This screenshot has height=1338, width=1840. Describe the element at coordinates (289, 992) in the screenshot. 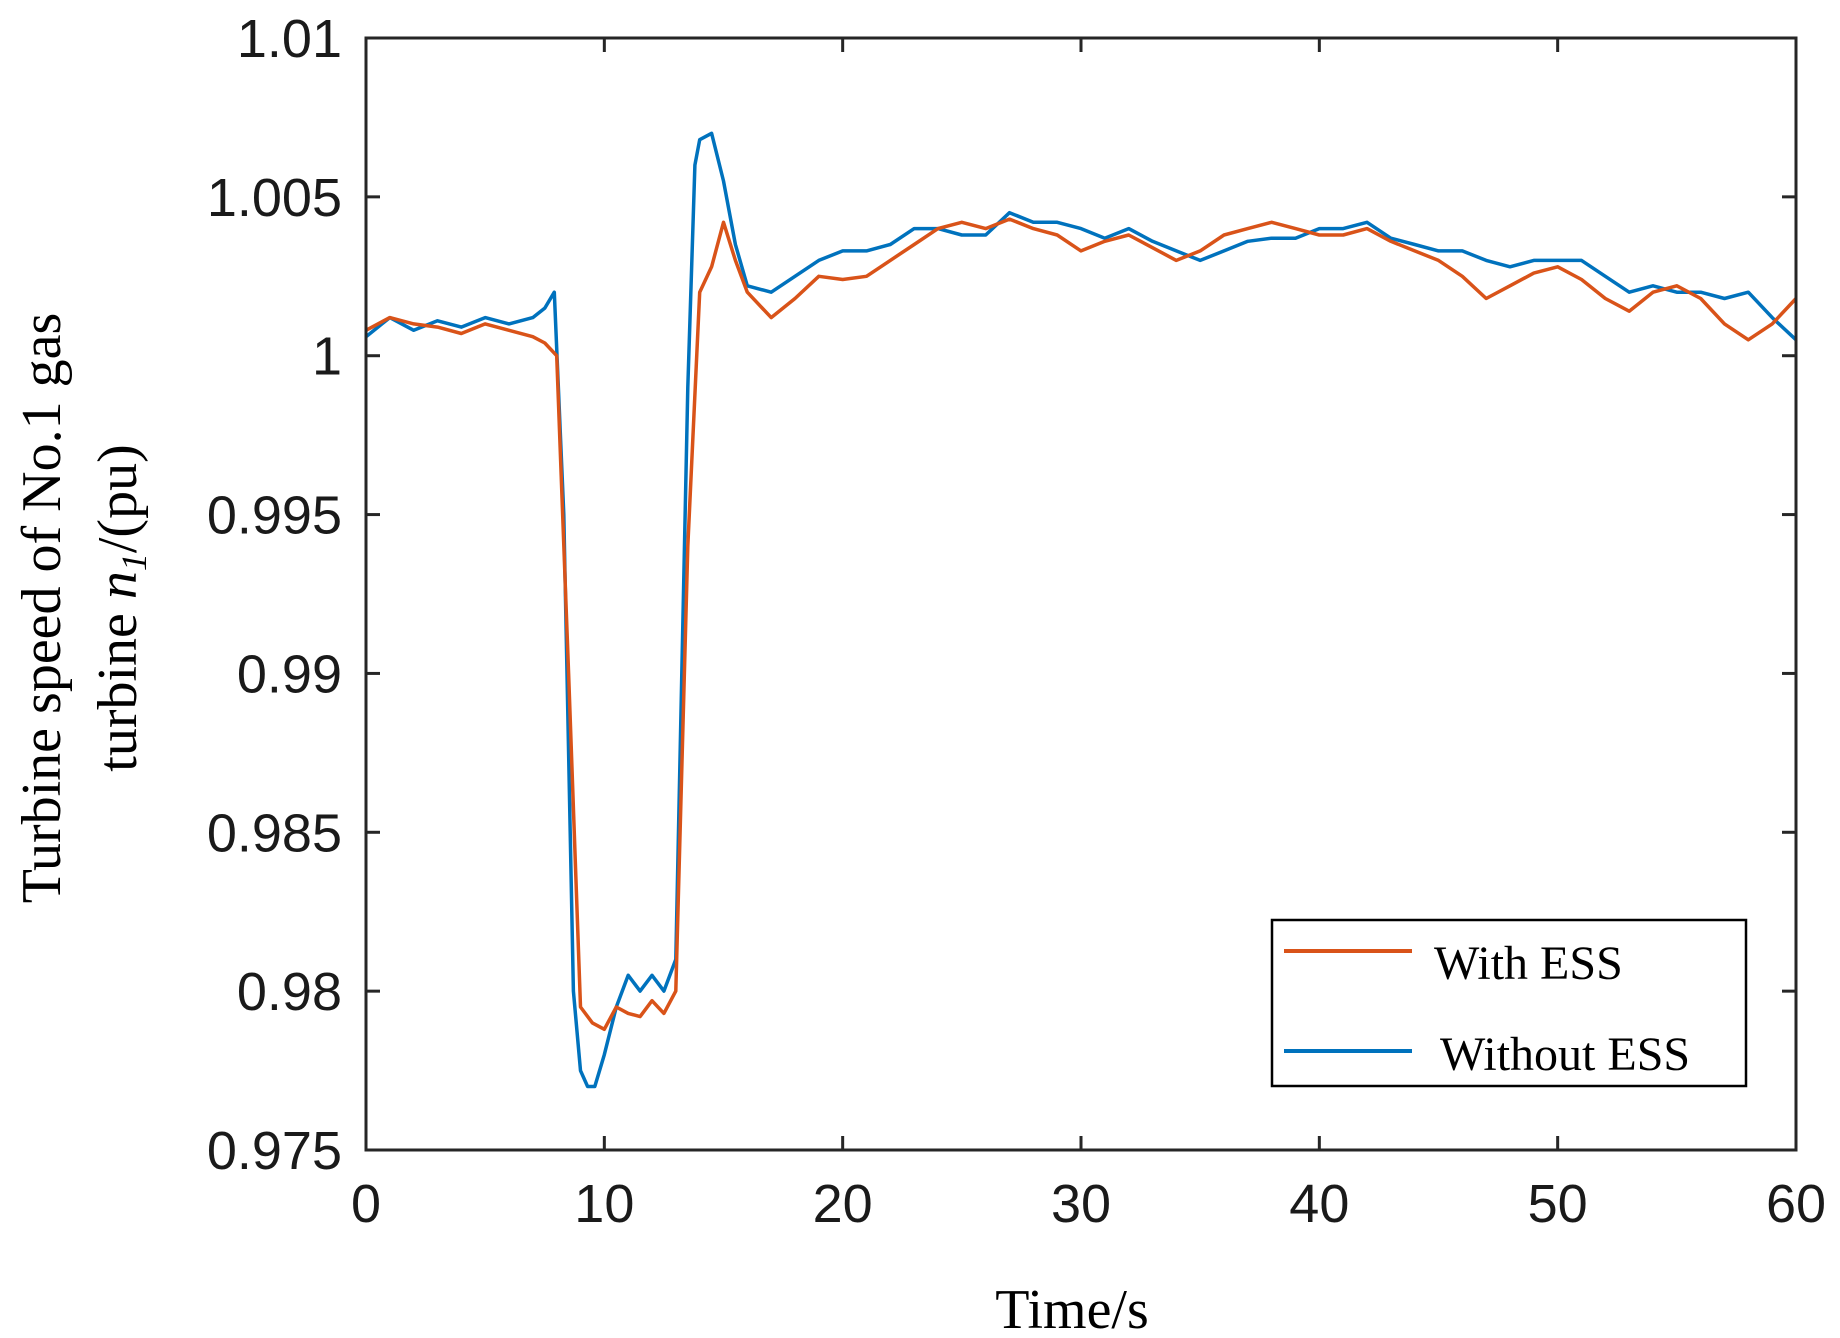

I see `y-tick-label: 0.98` at that location.